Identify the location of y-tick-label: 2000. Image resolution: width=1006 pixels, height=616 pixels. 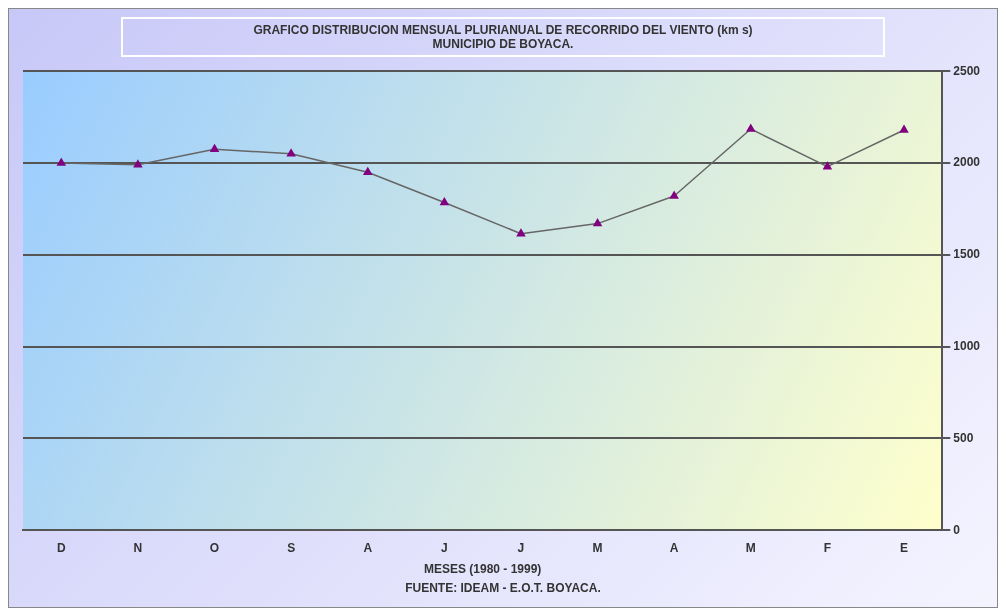
(967, 162).